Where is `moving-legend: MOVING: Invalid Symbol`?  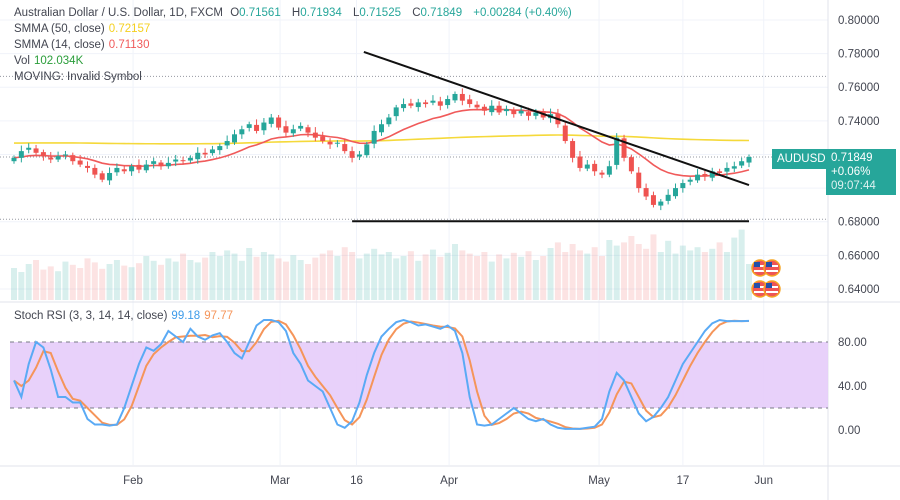 moving-legend: MOVING: Invalid Symbol is located at coordinates (80, 77).